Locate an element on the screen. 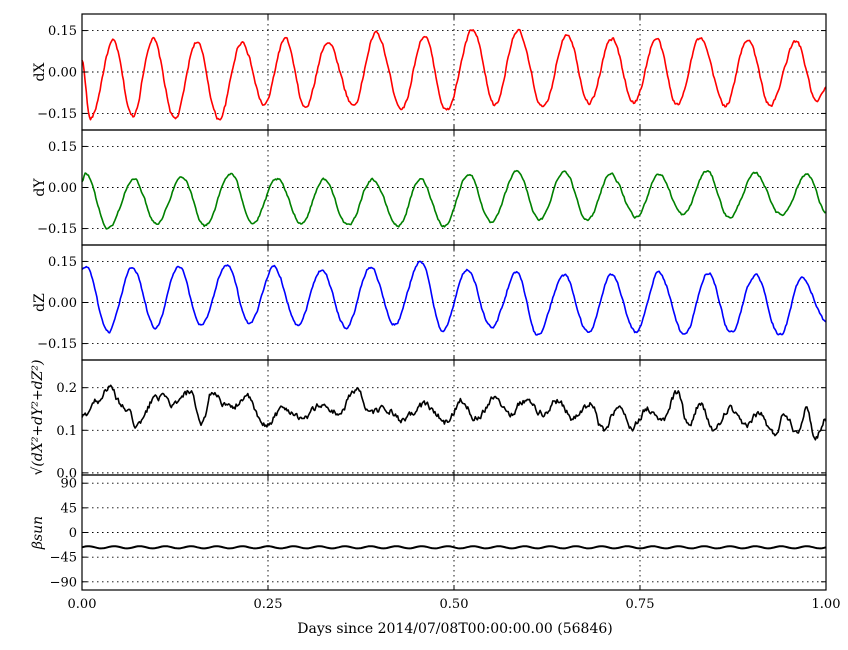 Image resolution: width=848 pixels, height=650 pixels. y-axis-label-dZ: dZ is located at coordinates (40, 302).